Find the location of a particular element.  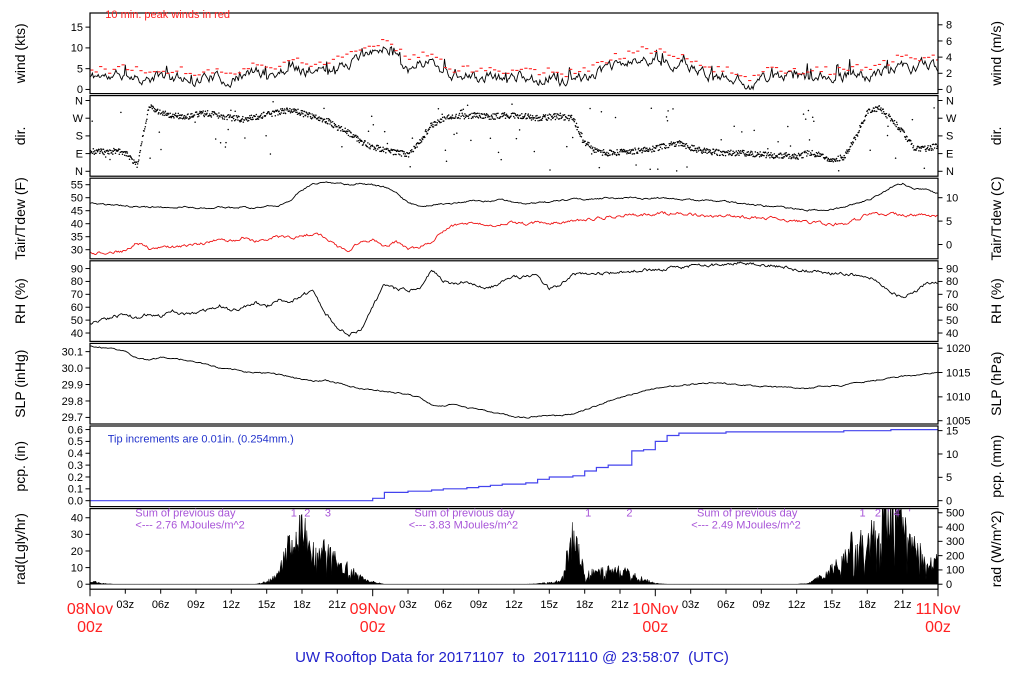

tick-label-left: 29.7 is located at coordinates (72, 418).